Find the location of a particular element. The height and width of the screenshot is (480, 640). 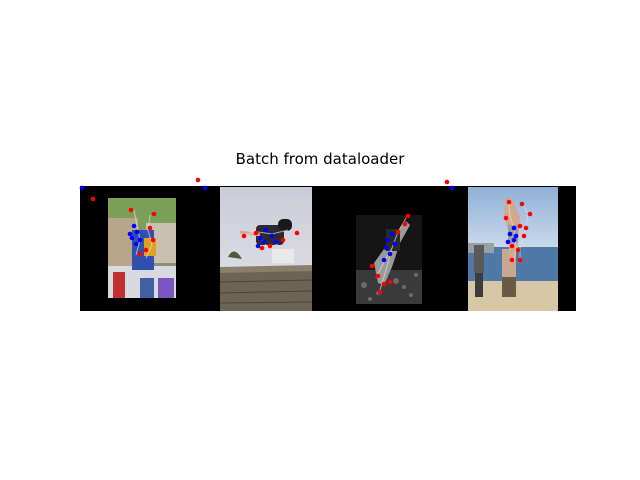

grayscale-jump-photo is located at coordinates (389, 259).